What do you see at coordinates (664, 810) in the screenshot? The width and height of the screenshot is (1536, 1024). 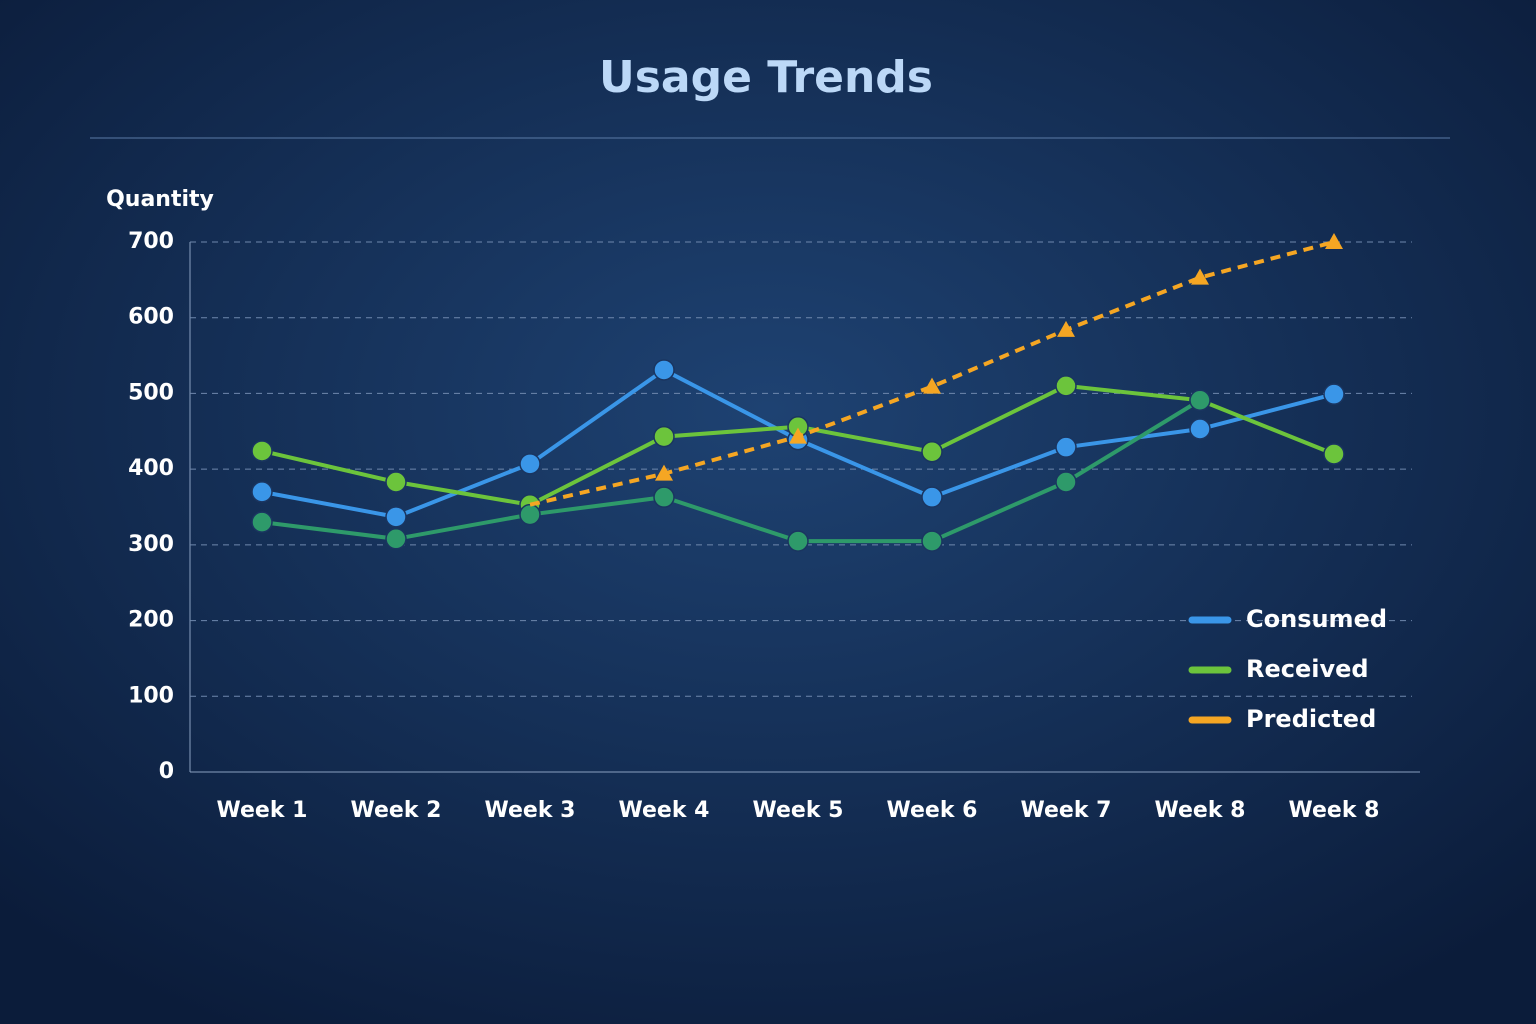 I see `x-tick-label: Week 4` at bounding box center [664, 810].